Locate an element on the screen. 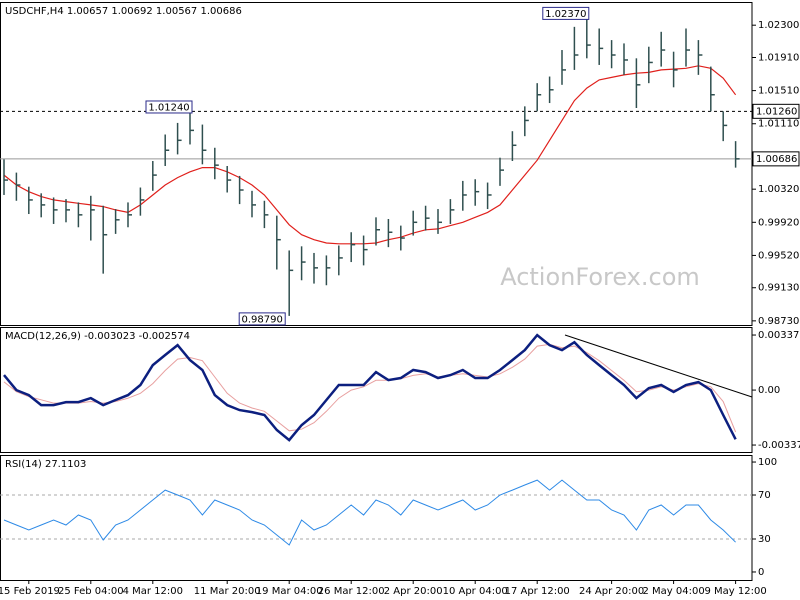  y-tick-label: 0.98730 is located at coordinates (778, 321).